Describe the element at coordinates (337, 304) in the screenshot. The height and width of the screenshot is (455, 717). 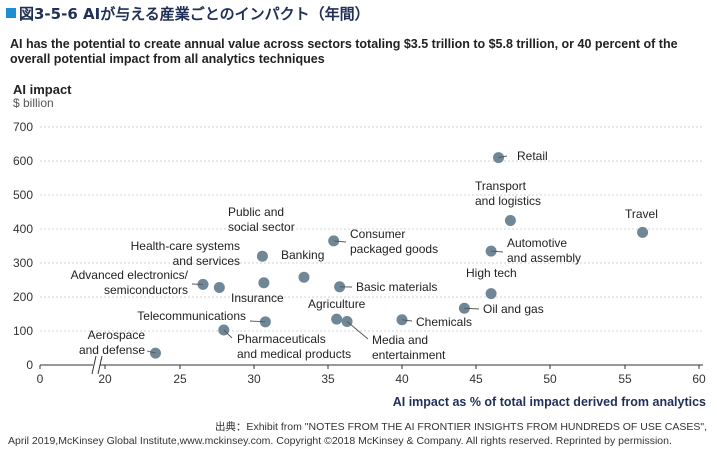
I see `data-label: Agriculture` at that location.